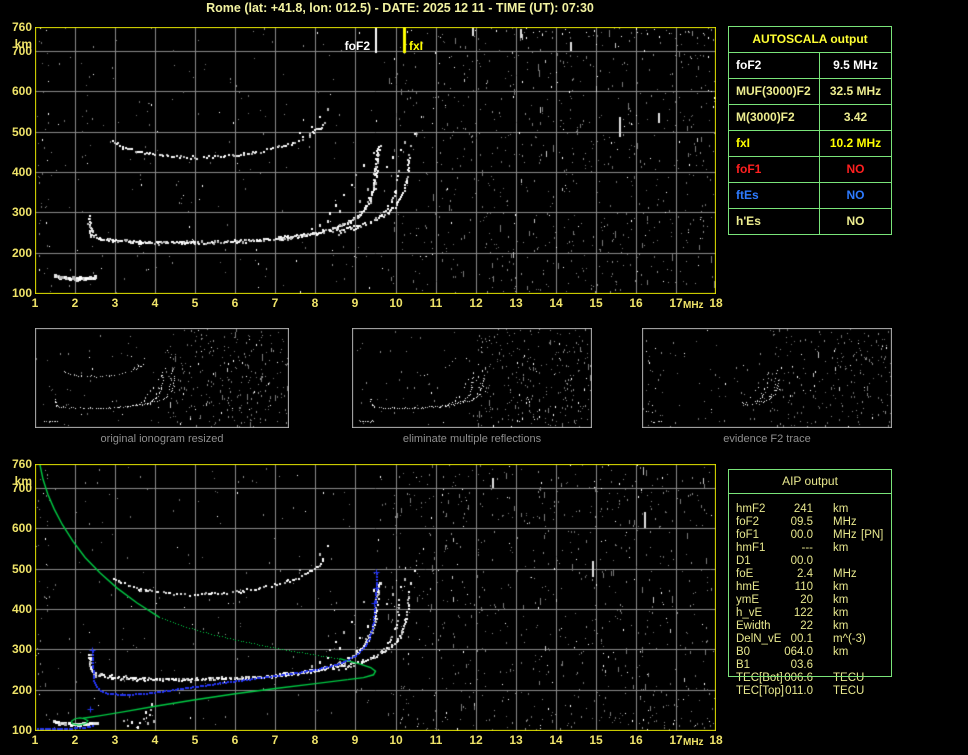  What do you see at coordinates (801, 665) in the screenshot?
I see `aip-value: 03.6` at bounding box center [801, 665].